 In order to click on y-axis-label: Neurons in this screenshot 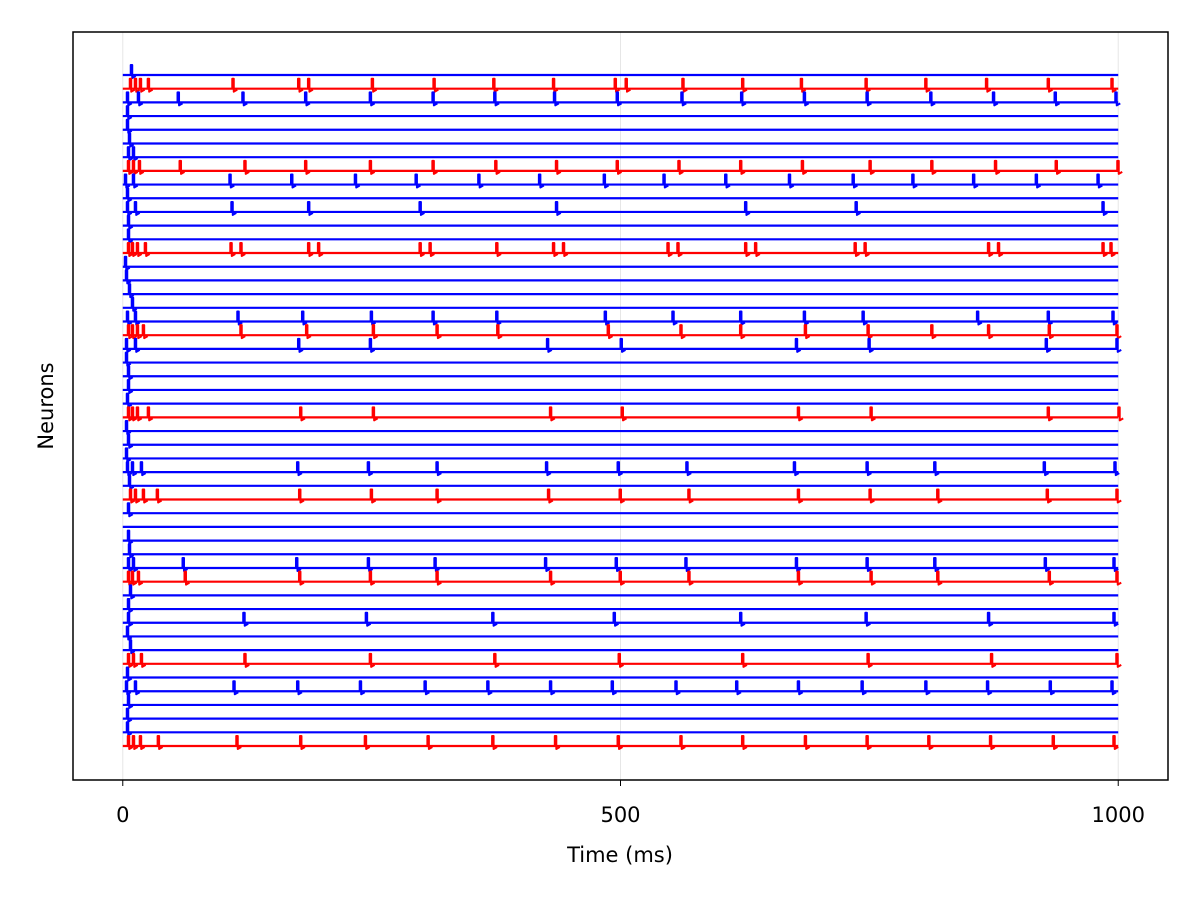, I will do `click(46, 405)`.